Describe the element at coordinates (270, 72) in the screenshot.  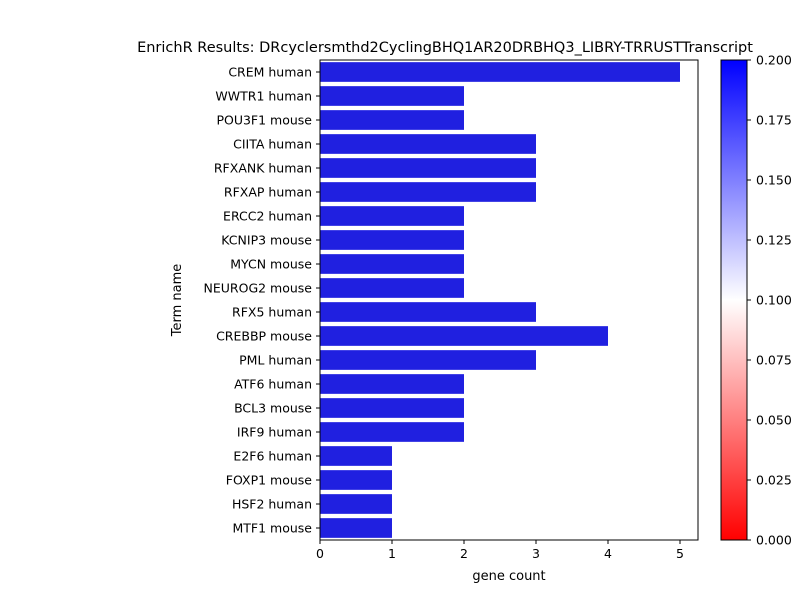
I see `y-tick-label: CREM human` at that location.